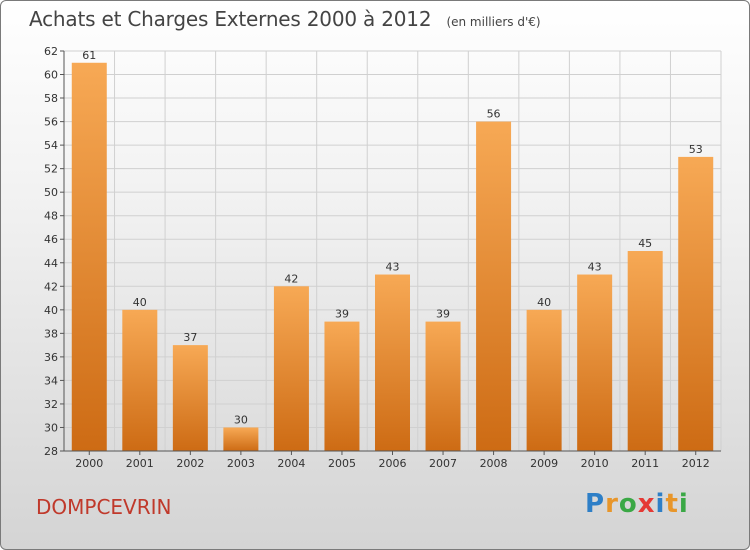 This screenshot has height=550, width=750. Describe the element at coordinates (494, 286) in the screenshot. I see `bar-2008` at that location.